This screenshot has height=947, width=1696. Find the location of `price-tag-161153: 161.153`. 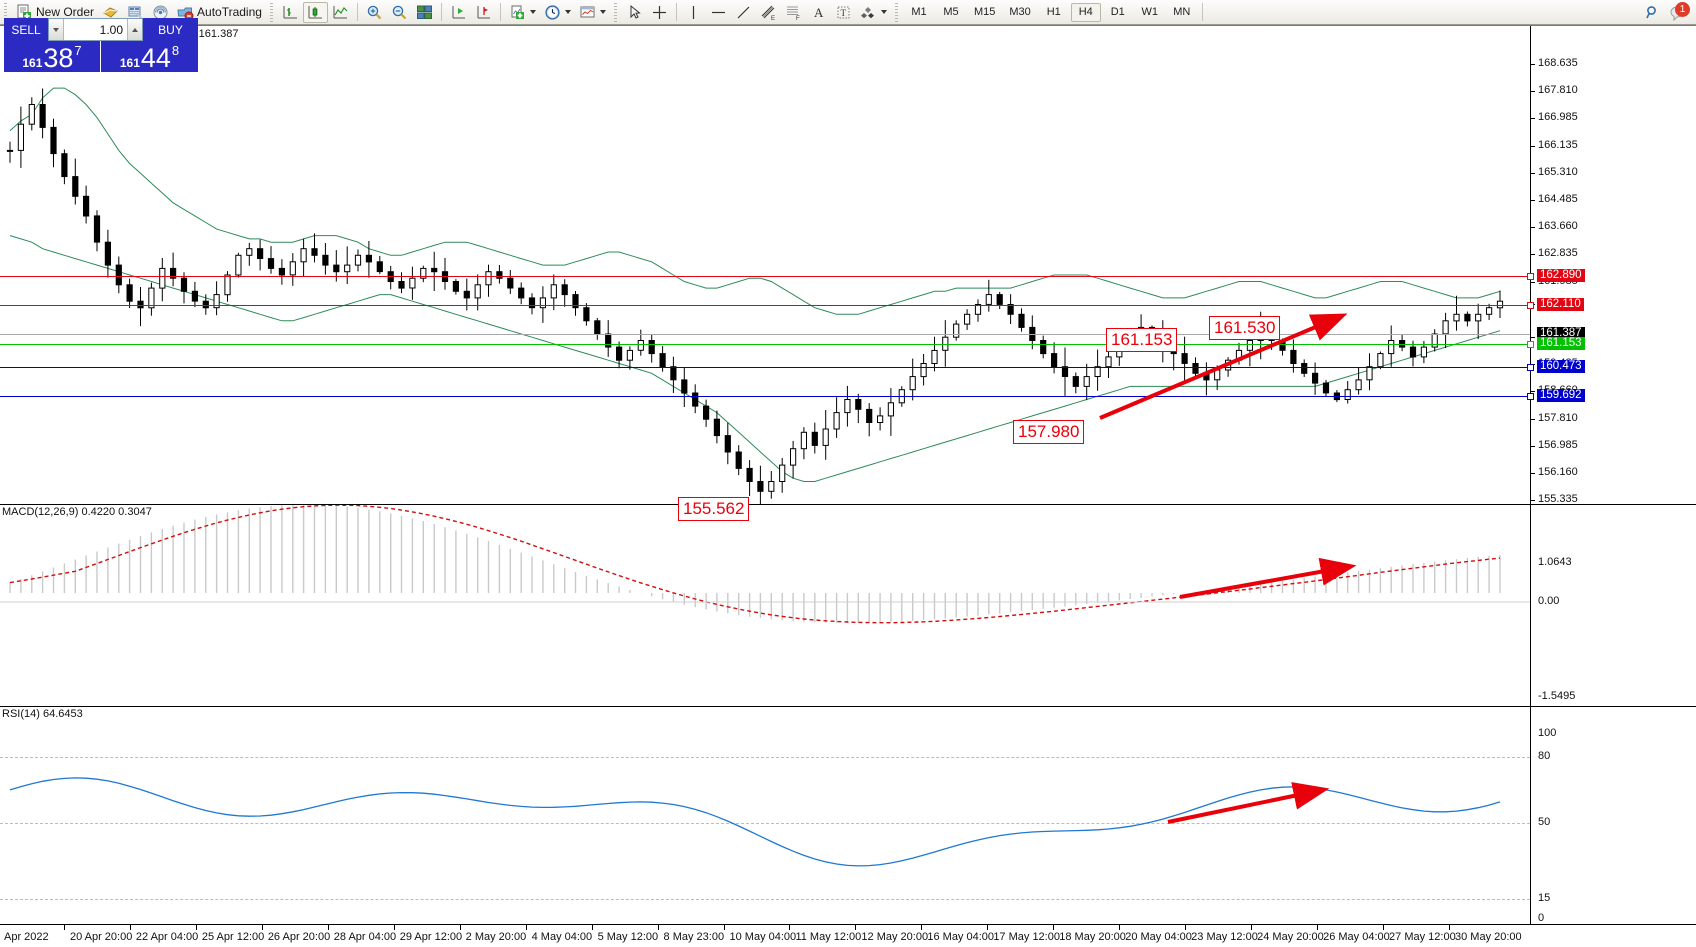

price-tag-161153: 161.153 is located at coordinates (1561, 343).